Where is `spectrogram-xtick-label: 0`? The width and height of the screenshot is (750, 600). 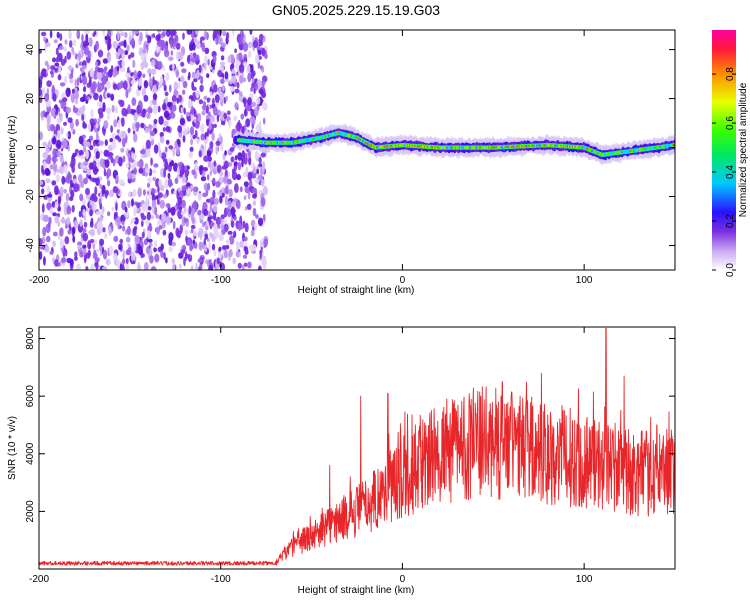
spectrogram-xtick-label: 0 is located at coordinates (403, 280).